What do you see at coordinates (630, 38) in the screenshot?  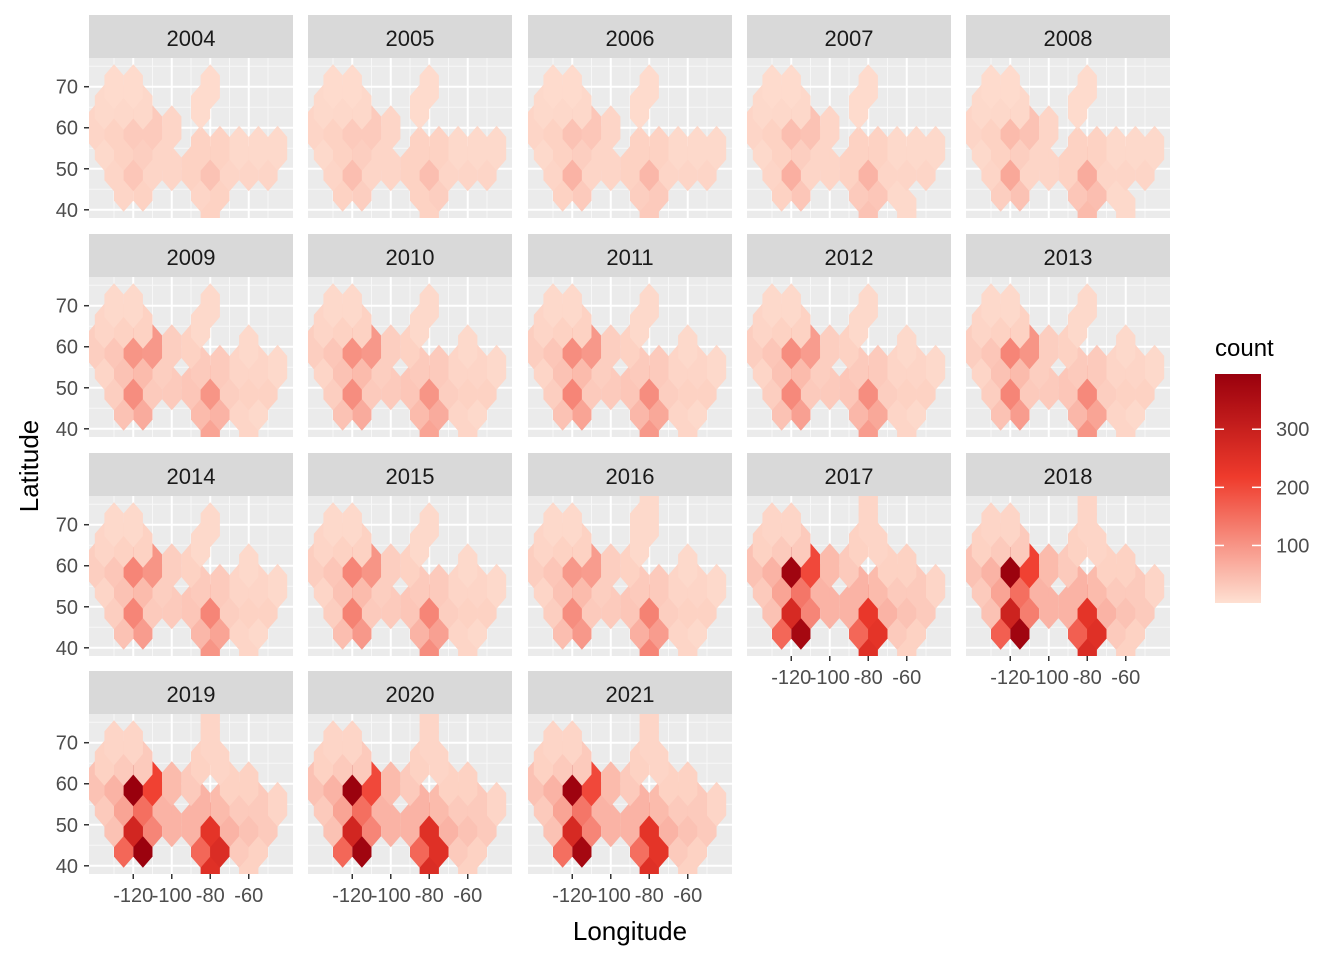 I see `facet-label: 2006` at bounding box center [630, 38].